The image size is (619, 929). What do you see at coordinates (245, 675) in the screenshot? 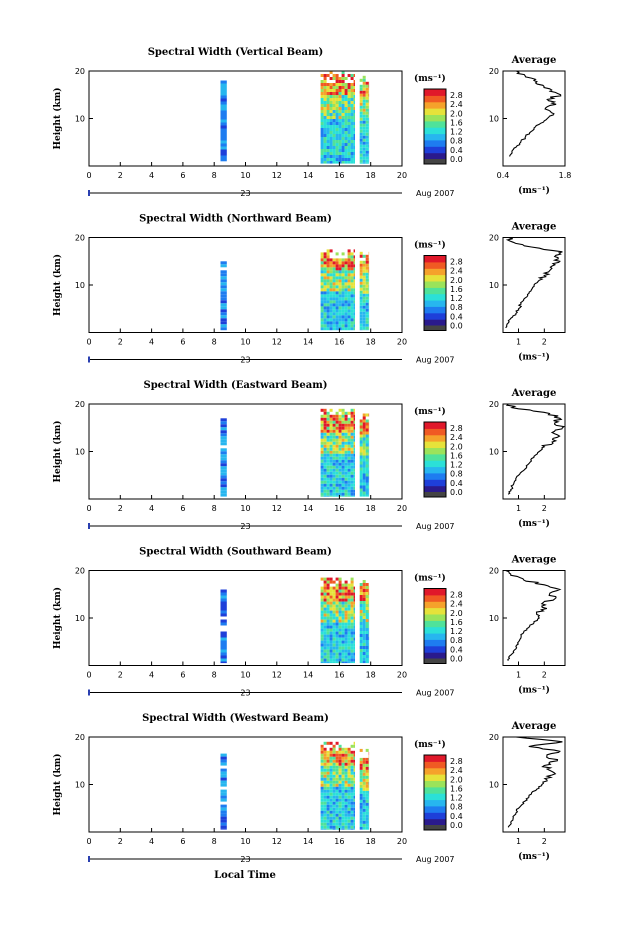
I see `x-tick-label: 10` at bounding box center [245, 675].